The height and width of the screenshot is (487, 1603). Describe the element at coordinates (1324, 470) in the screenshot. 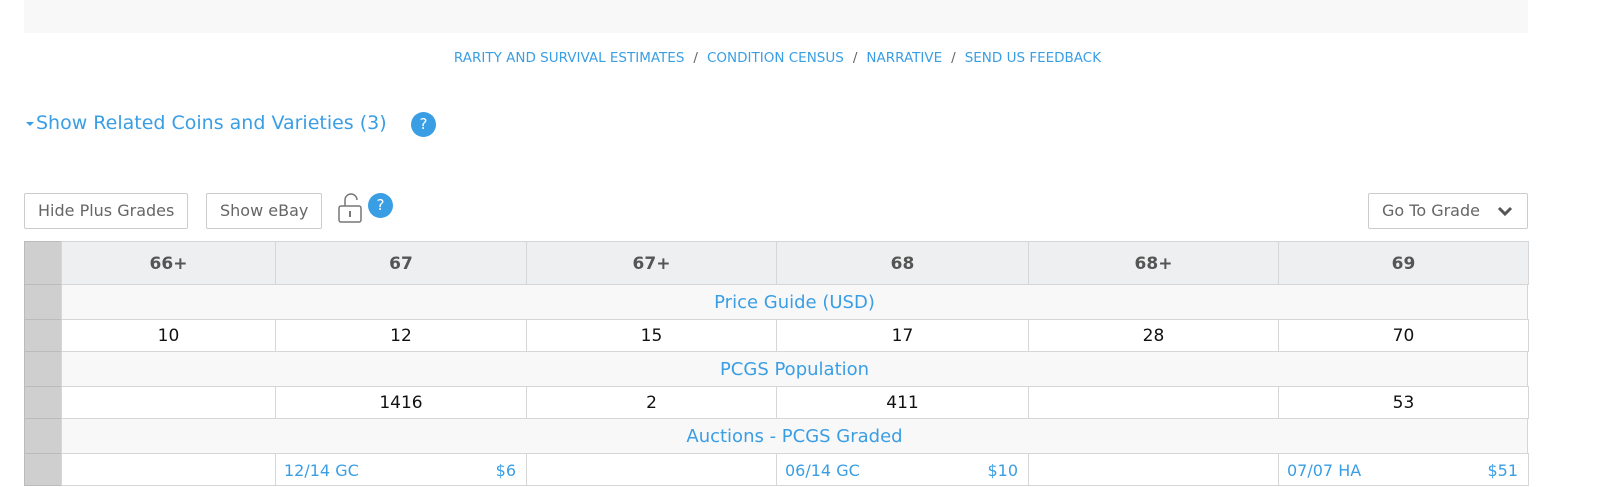

I see `auction-date: 07/07 HA` at that location.